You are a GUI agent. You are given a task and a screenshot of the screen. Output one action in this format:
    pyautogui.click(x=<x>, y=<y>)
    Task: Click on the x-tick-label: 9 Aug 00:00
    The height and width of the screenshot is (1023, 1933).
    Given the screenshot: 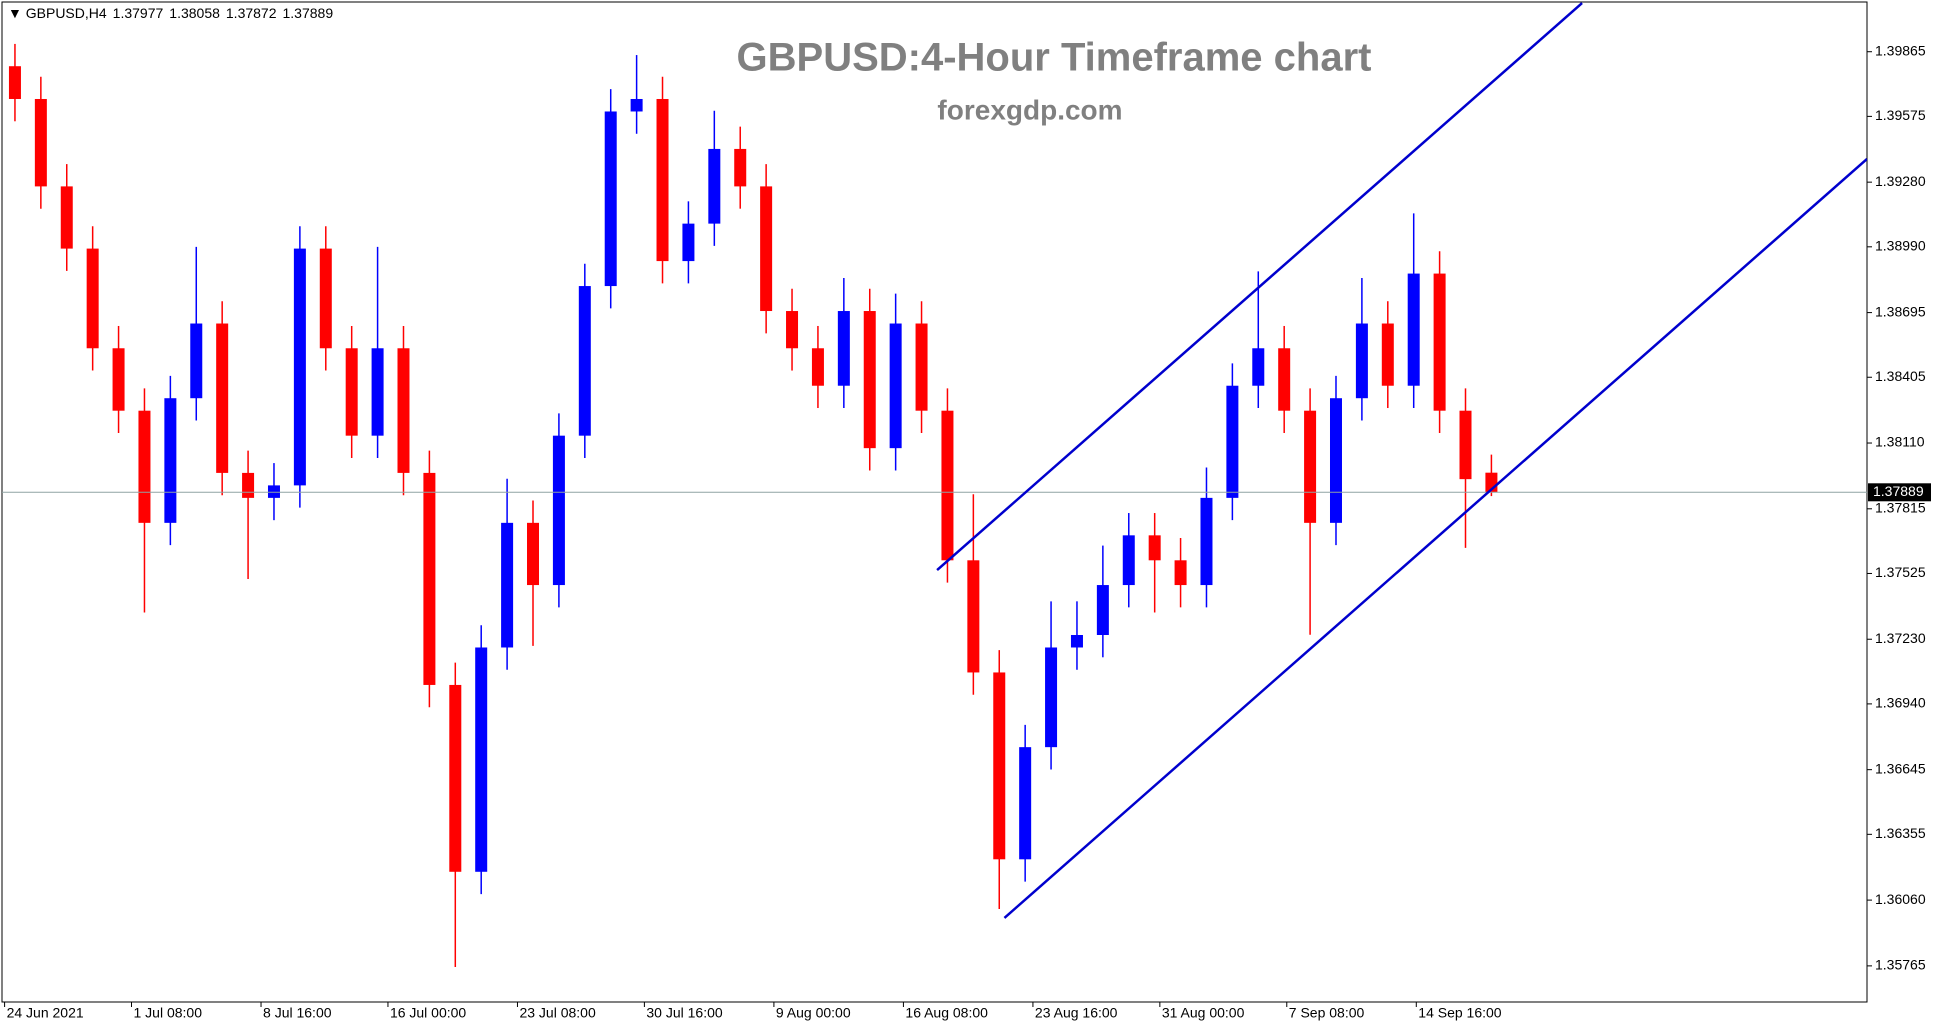 What is the action you would take?
    pyautogui.click(x=813, y=1013)
    